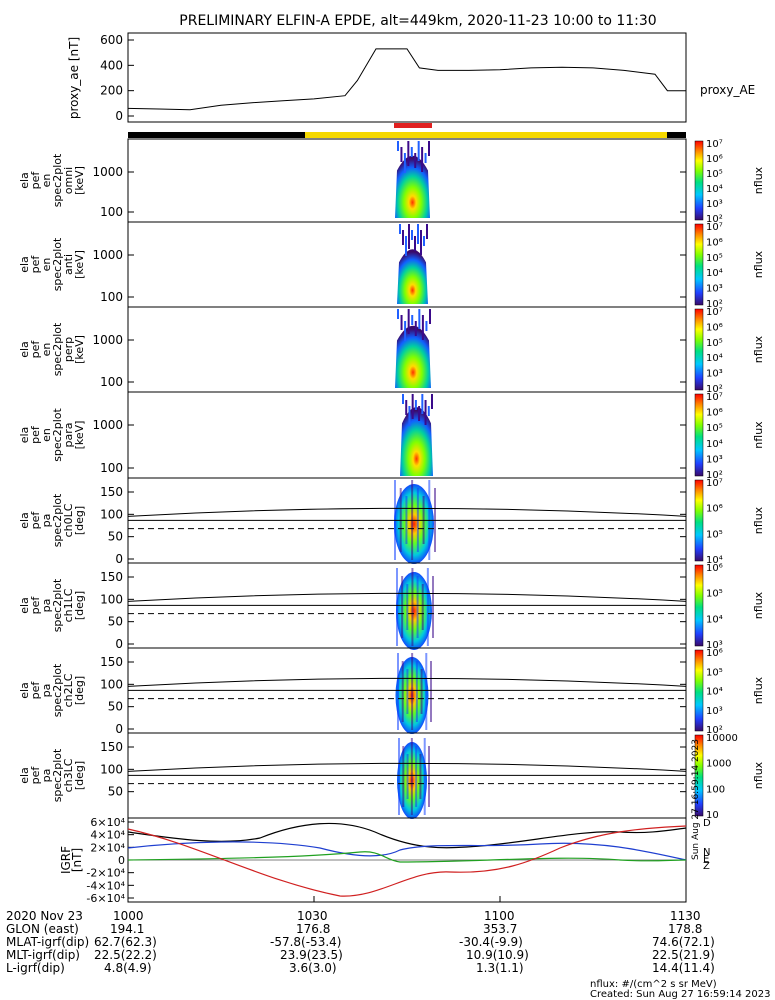  Describe the element at coordinates (128, 916) in the screenshot. I see `footer-value: 1000` at that location.